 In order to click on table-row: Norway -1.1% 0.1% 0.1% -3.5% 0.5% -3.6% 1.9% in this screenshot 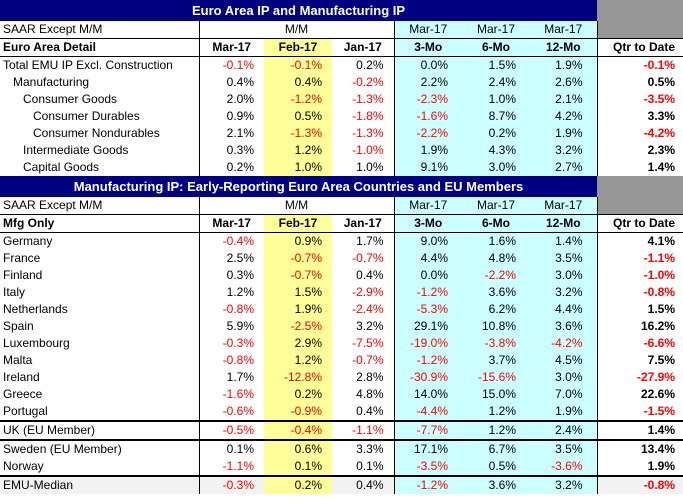, I will do `click(341, 467)`.